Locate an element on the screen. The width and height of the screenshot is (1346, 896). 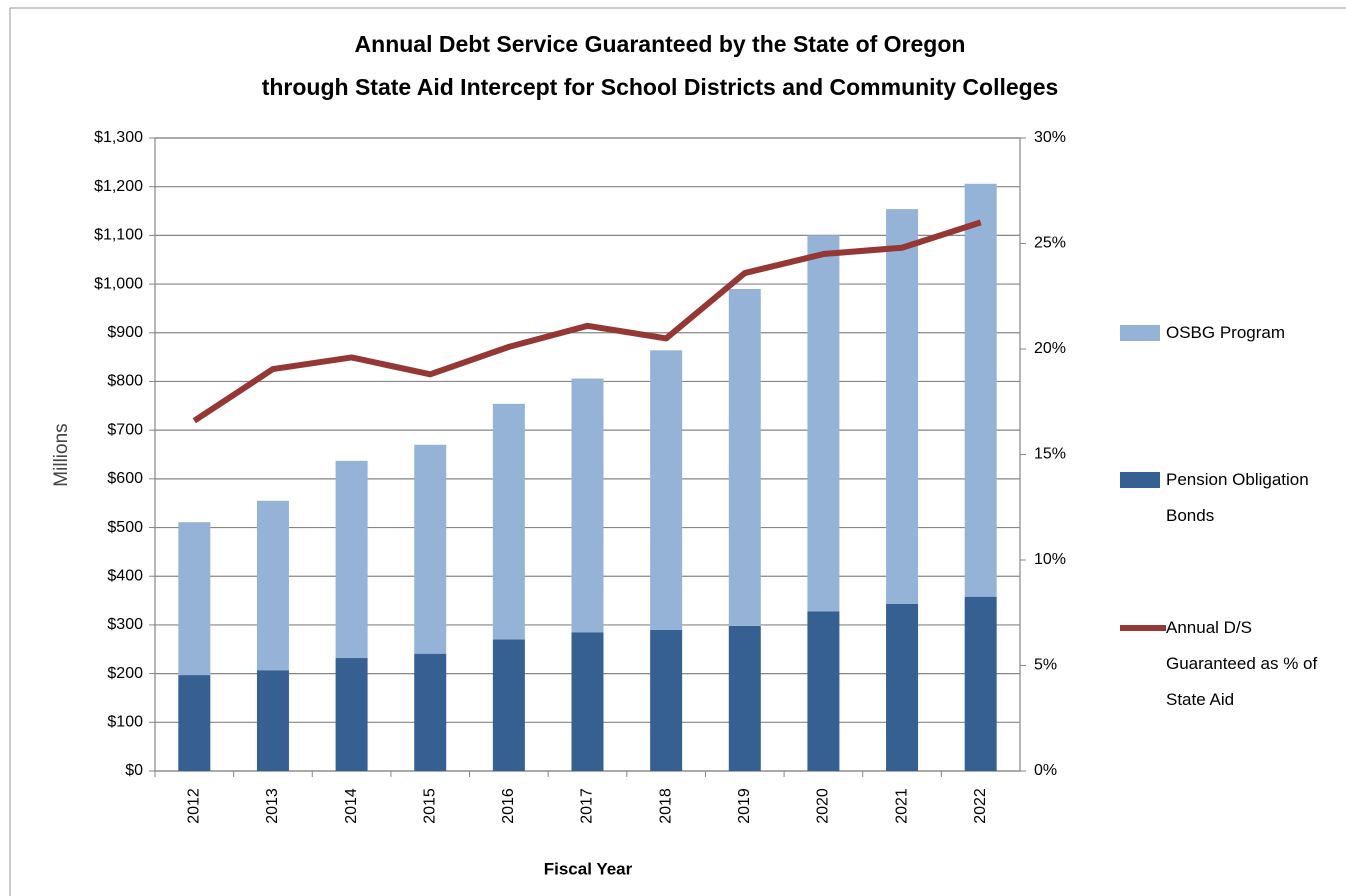
y-tick-label: $1,100 is located at coordinates (118, 235).